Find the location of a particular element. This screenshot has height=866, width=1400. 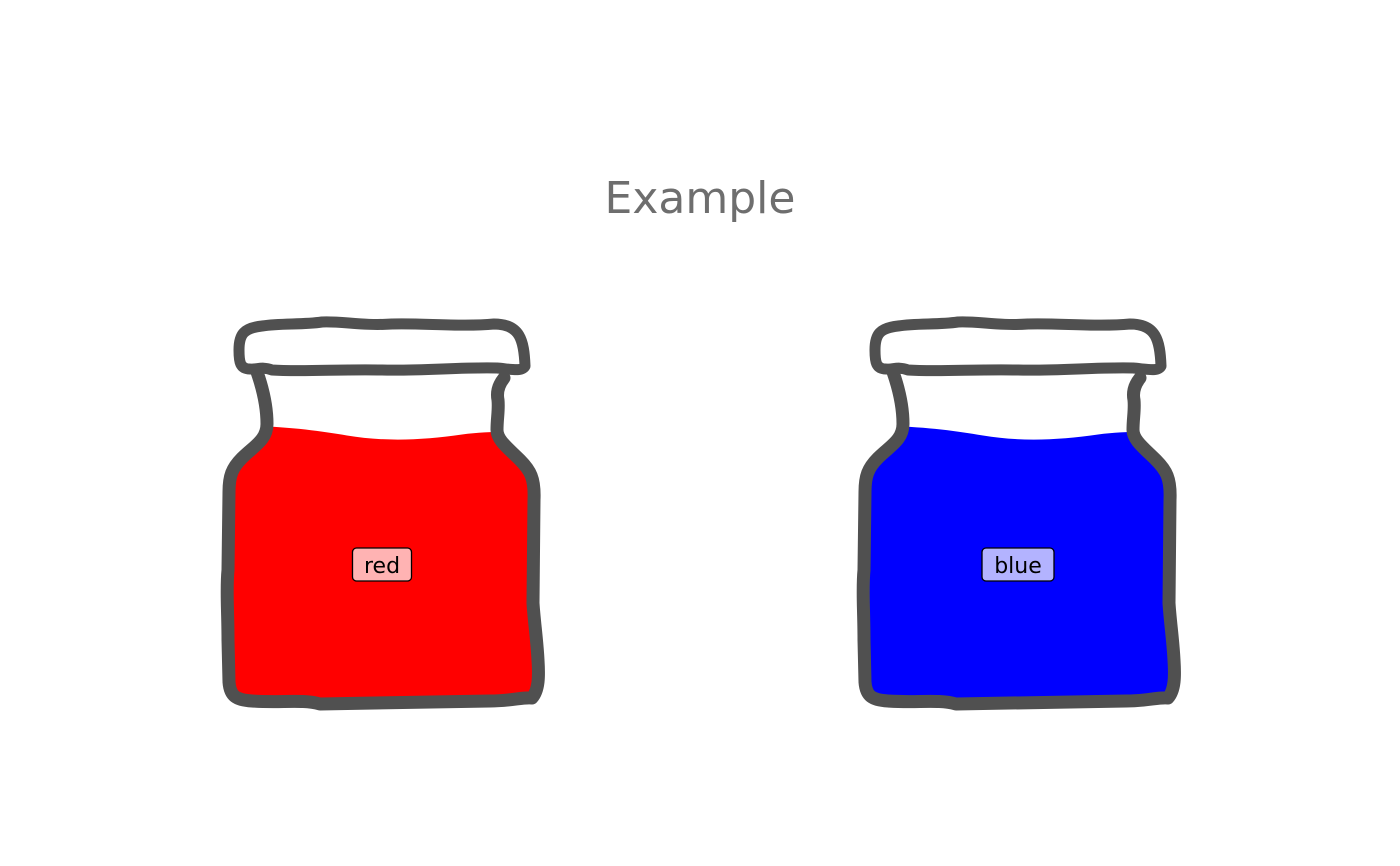

jar-lid-red is located at coordinates (382, 346).